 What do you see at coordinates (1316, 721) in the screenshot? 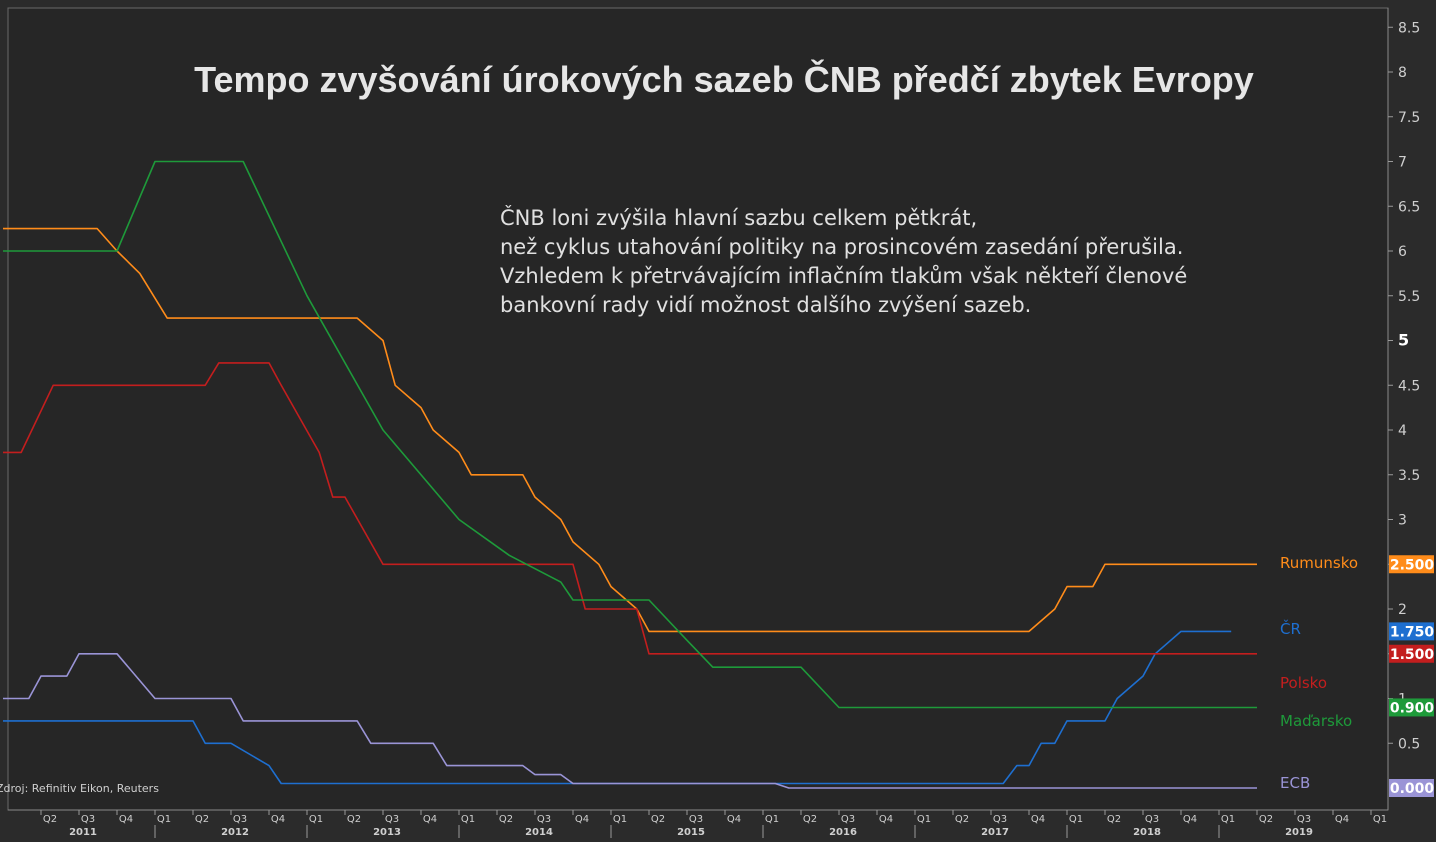
I see `series-label: Maďarsko` at bounding box center [1316, 721].